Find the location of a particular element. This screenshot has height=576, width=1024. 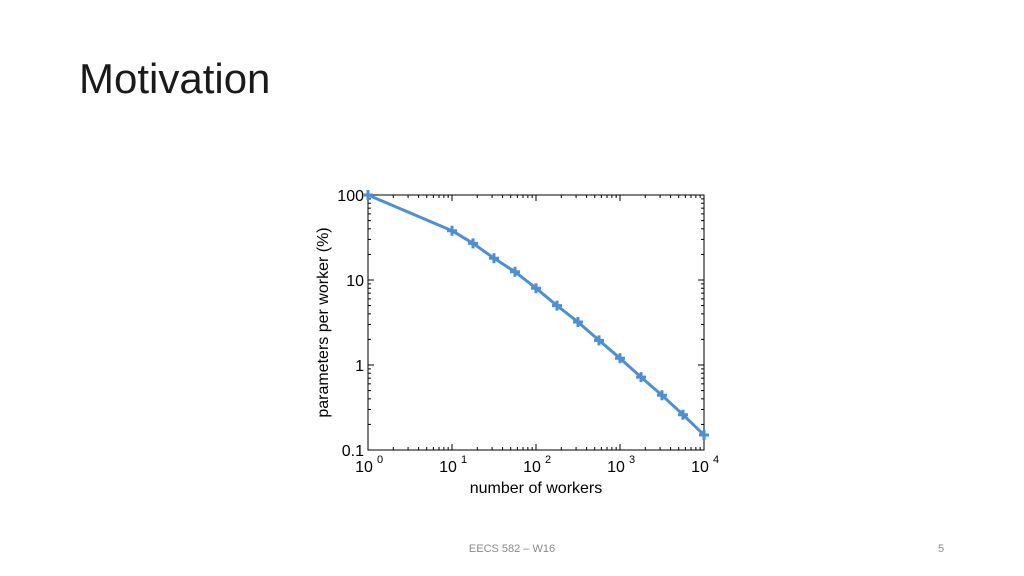

x-tick-label-exponent: 4 is located at coordinates (716, 460).